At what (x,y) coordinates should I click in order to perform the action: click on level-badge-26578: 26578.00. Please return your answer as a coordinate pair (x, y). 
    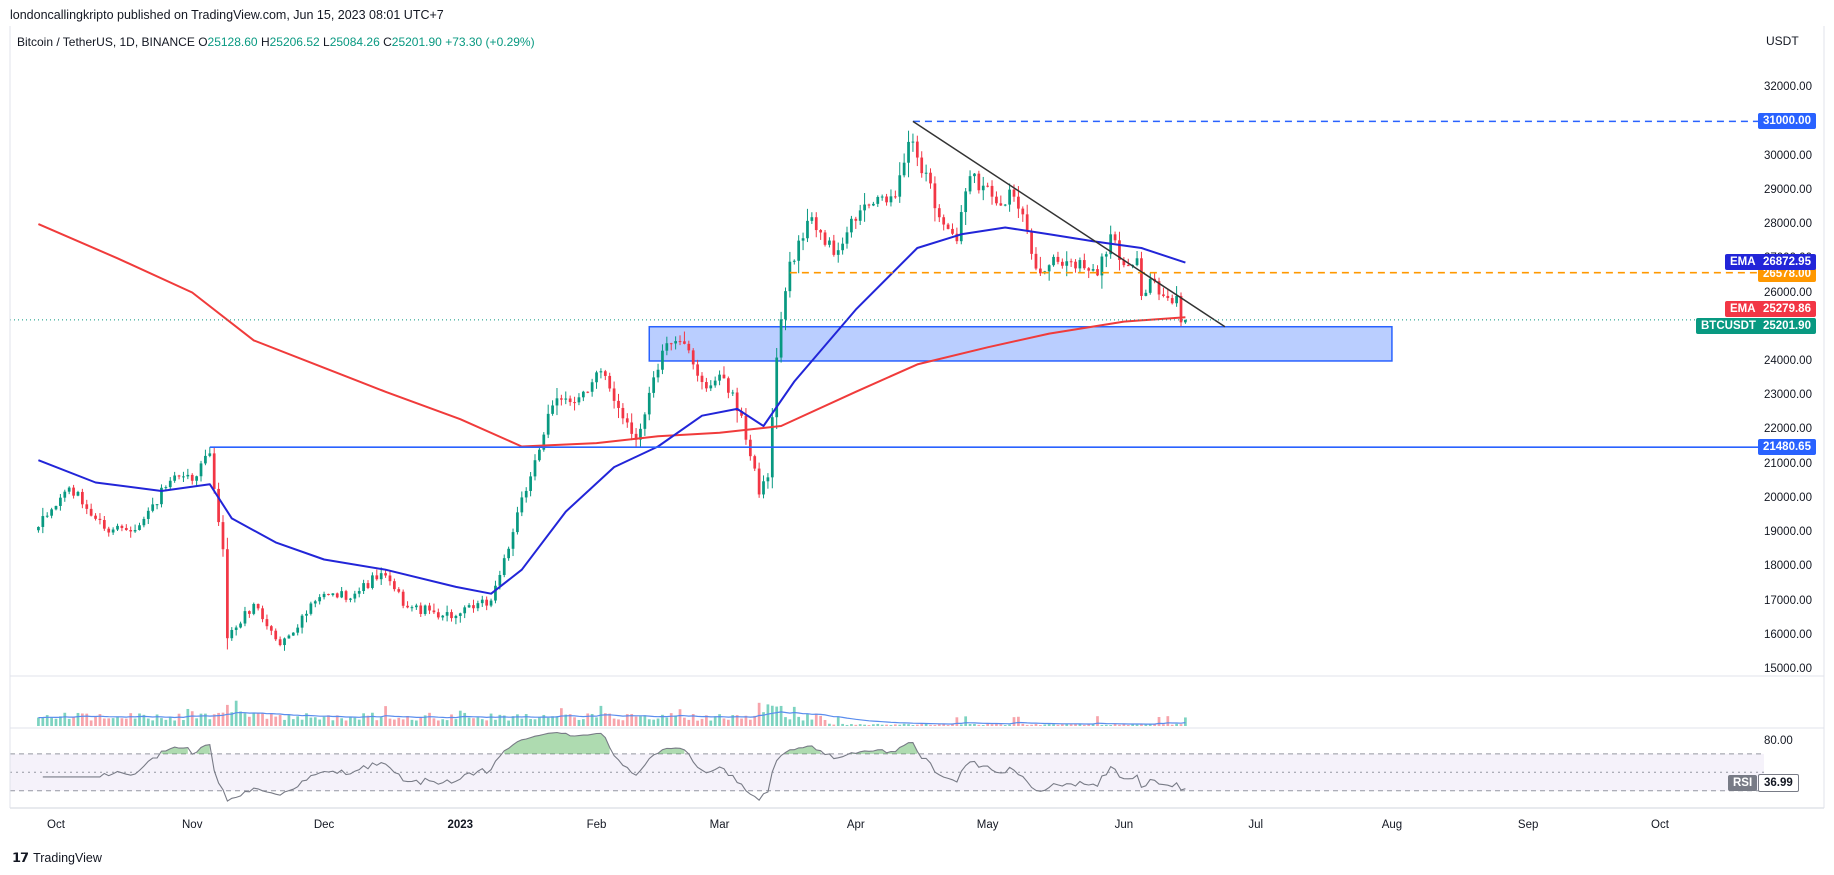
    Looking at the image, I should click on (1787, 273).